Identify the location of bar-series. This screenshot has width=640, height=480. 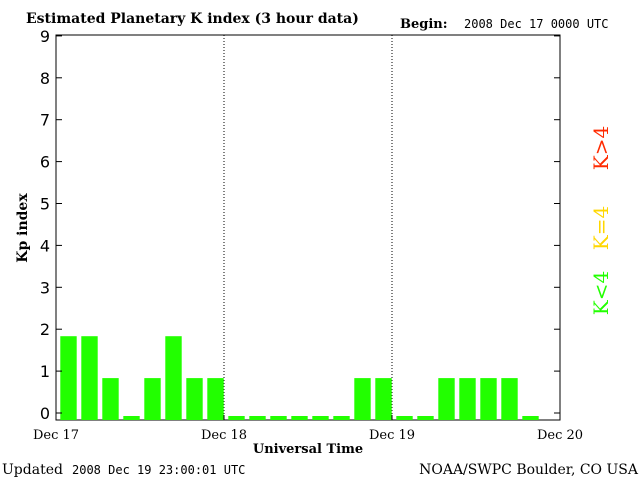
(299, 378).